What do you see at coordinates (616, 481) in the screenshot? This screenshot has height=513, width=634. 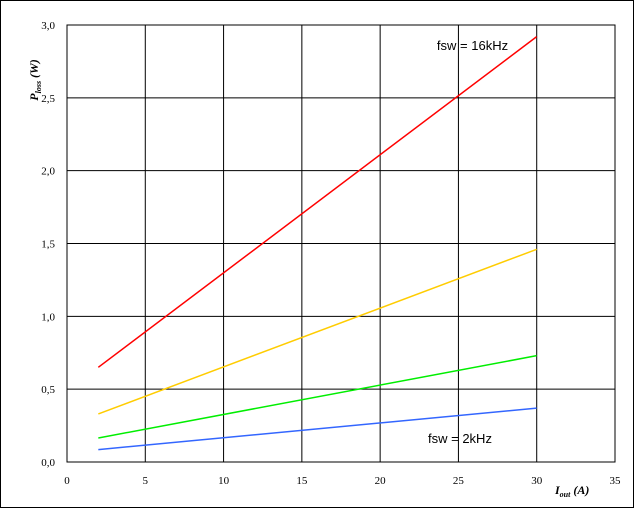 I see `x-tick-label: 35` at bounding box center [616, 481].